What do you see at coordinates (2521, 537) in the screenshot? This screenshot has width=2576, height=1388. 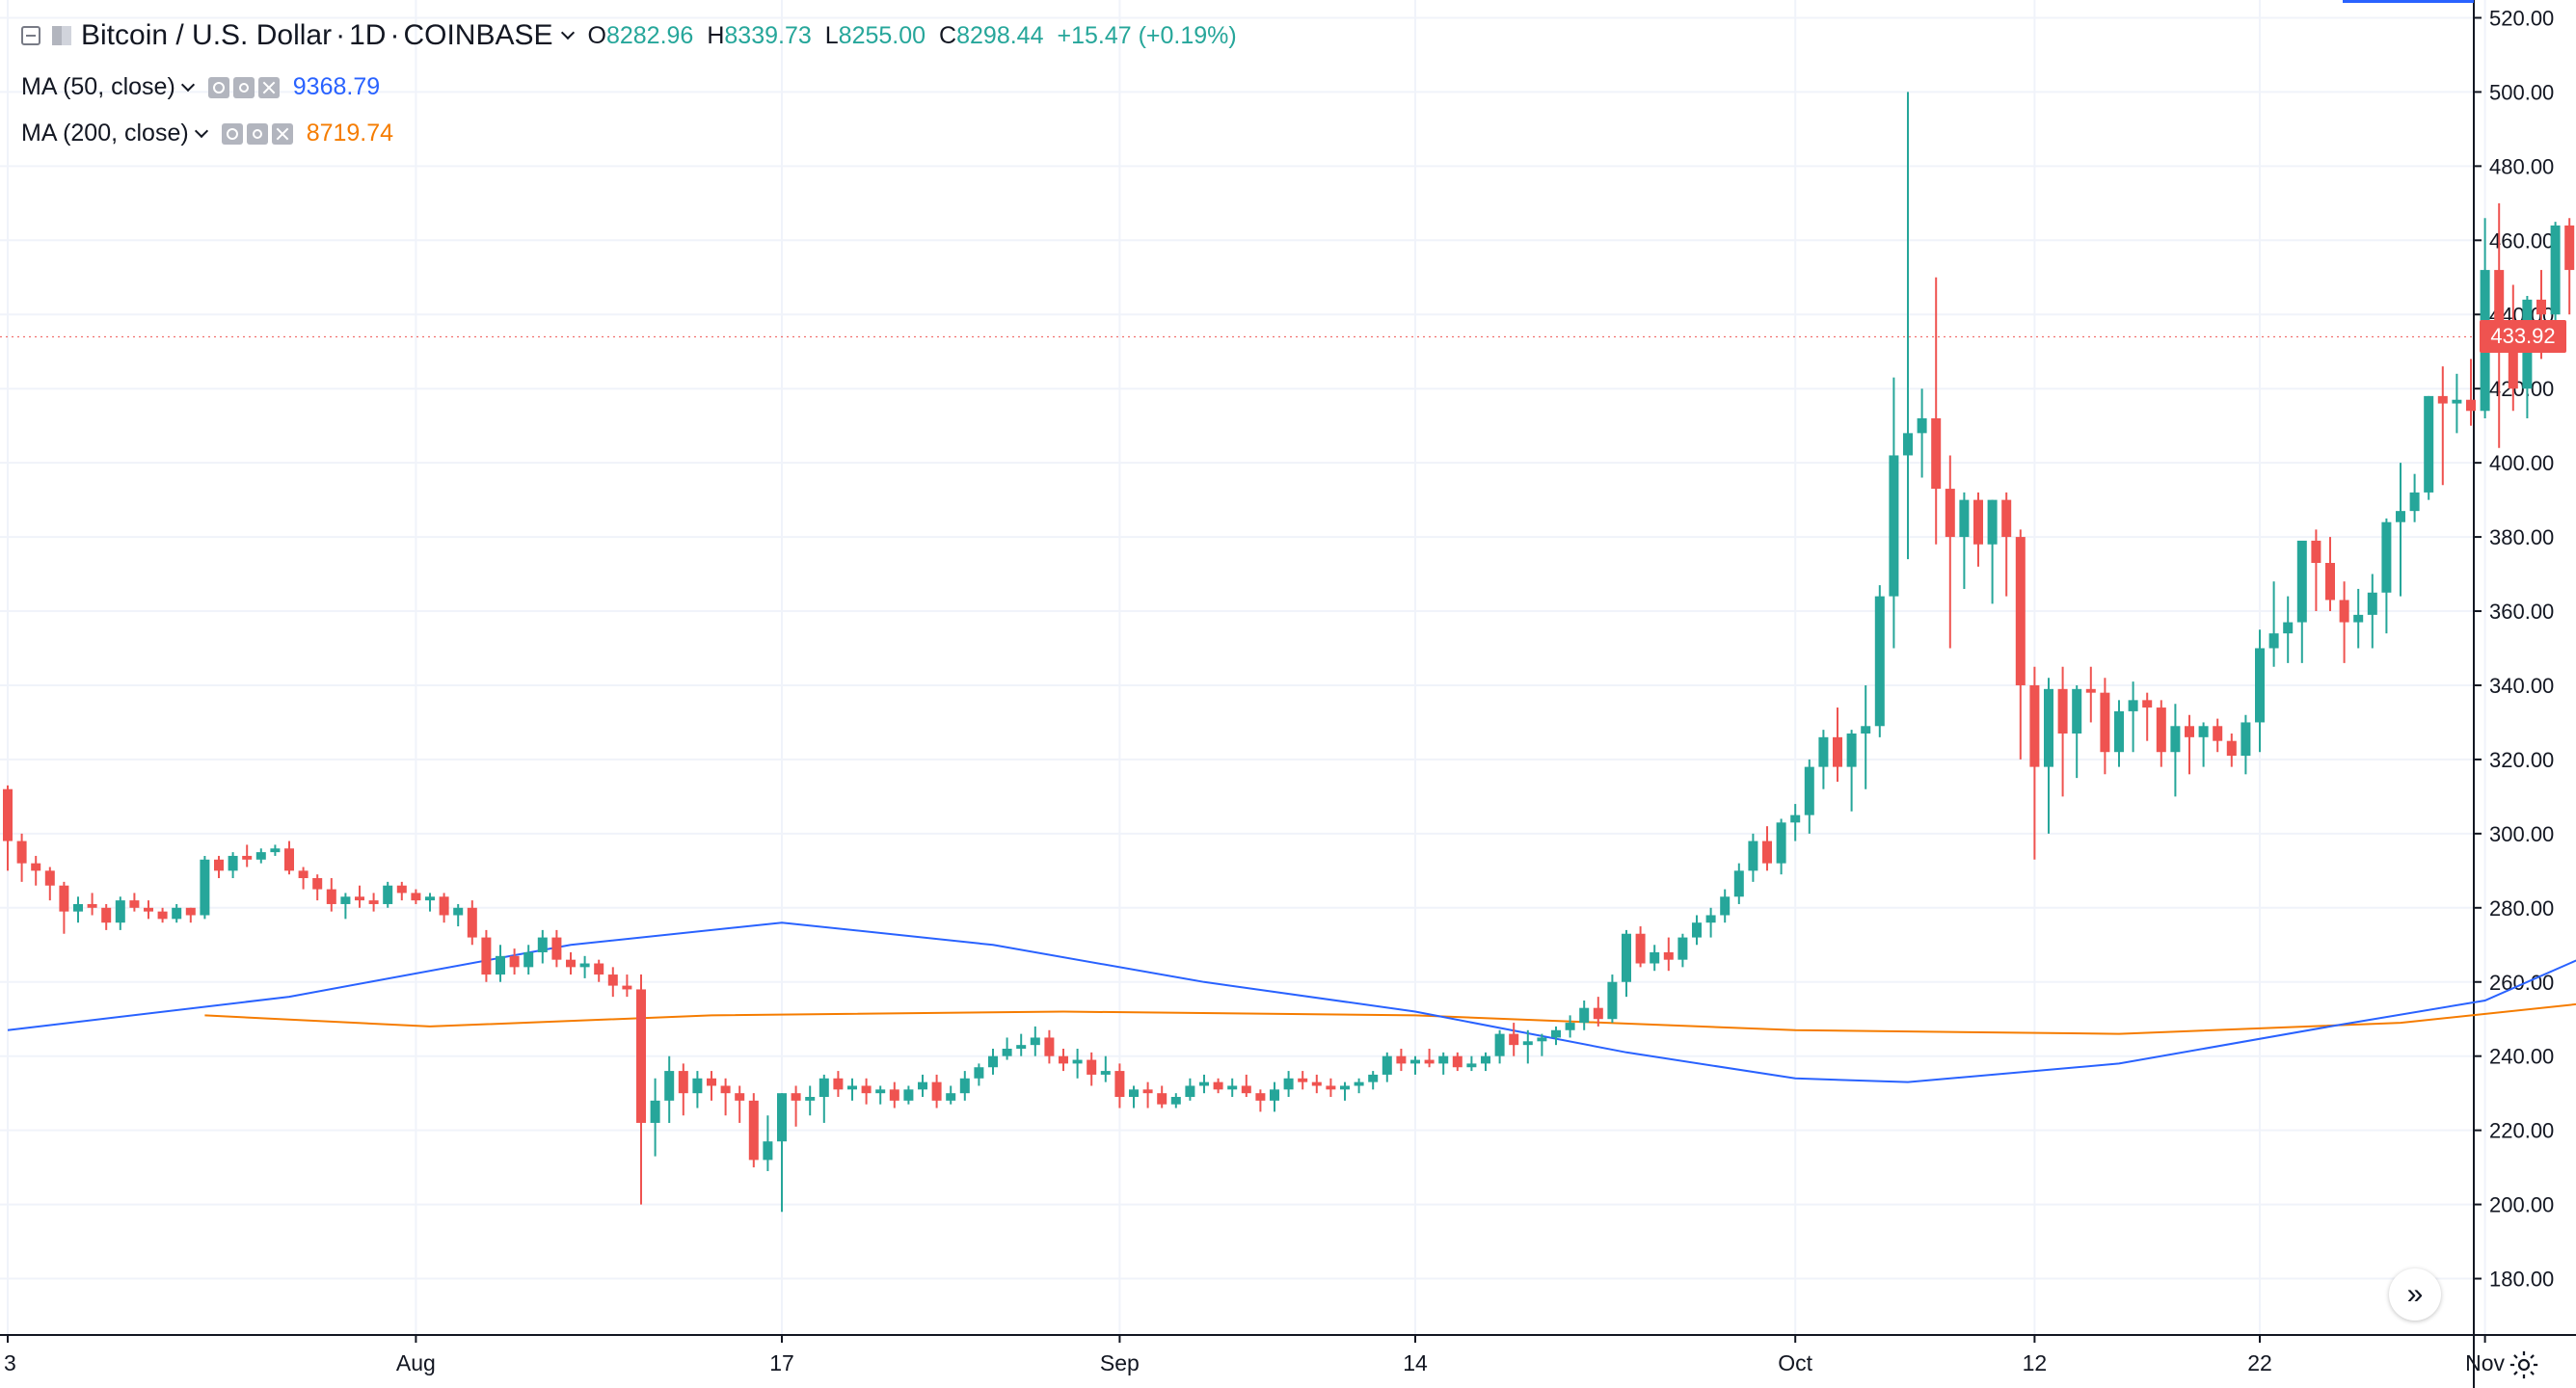 I see `y-tick-label: 380.00` at bounding box center [2521, 537].